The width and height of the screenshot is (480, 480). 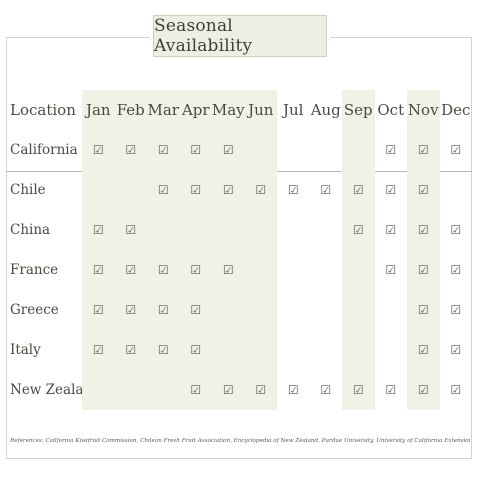 I want to click on title-wrapper: Seasonal Availability, so click(x=240, y=36).